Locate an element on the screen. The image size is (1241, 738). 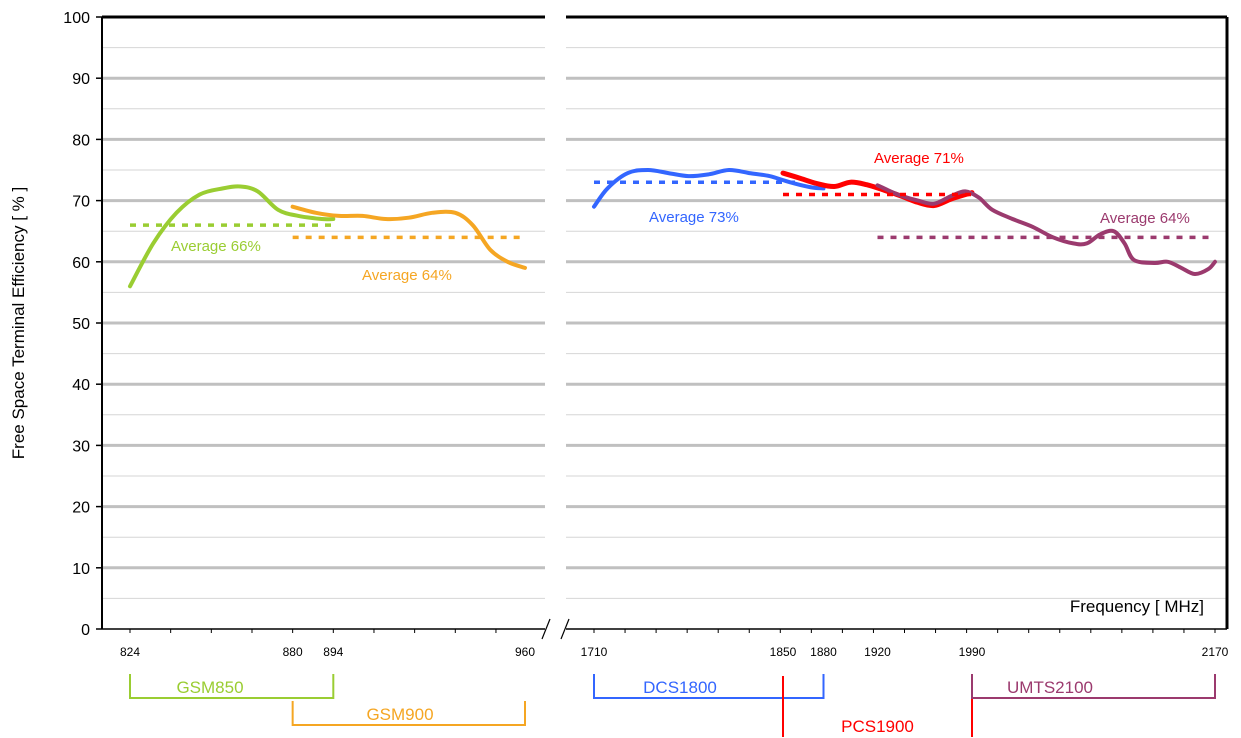
y-tick-label: 50 is located at coordinates (81, 324).